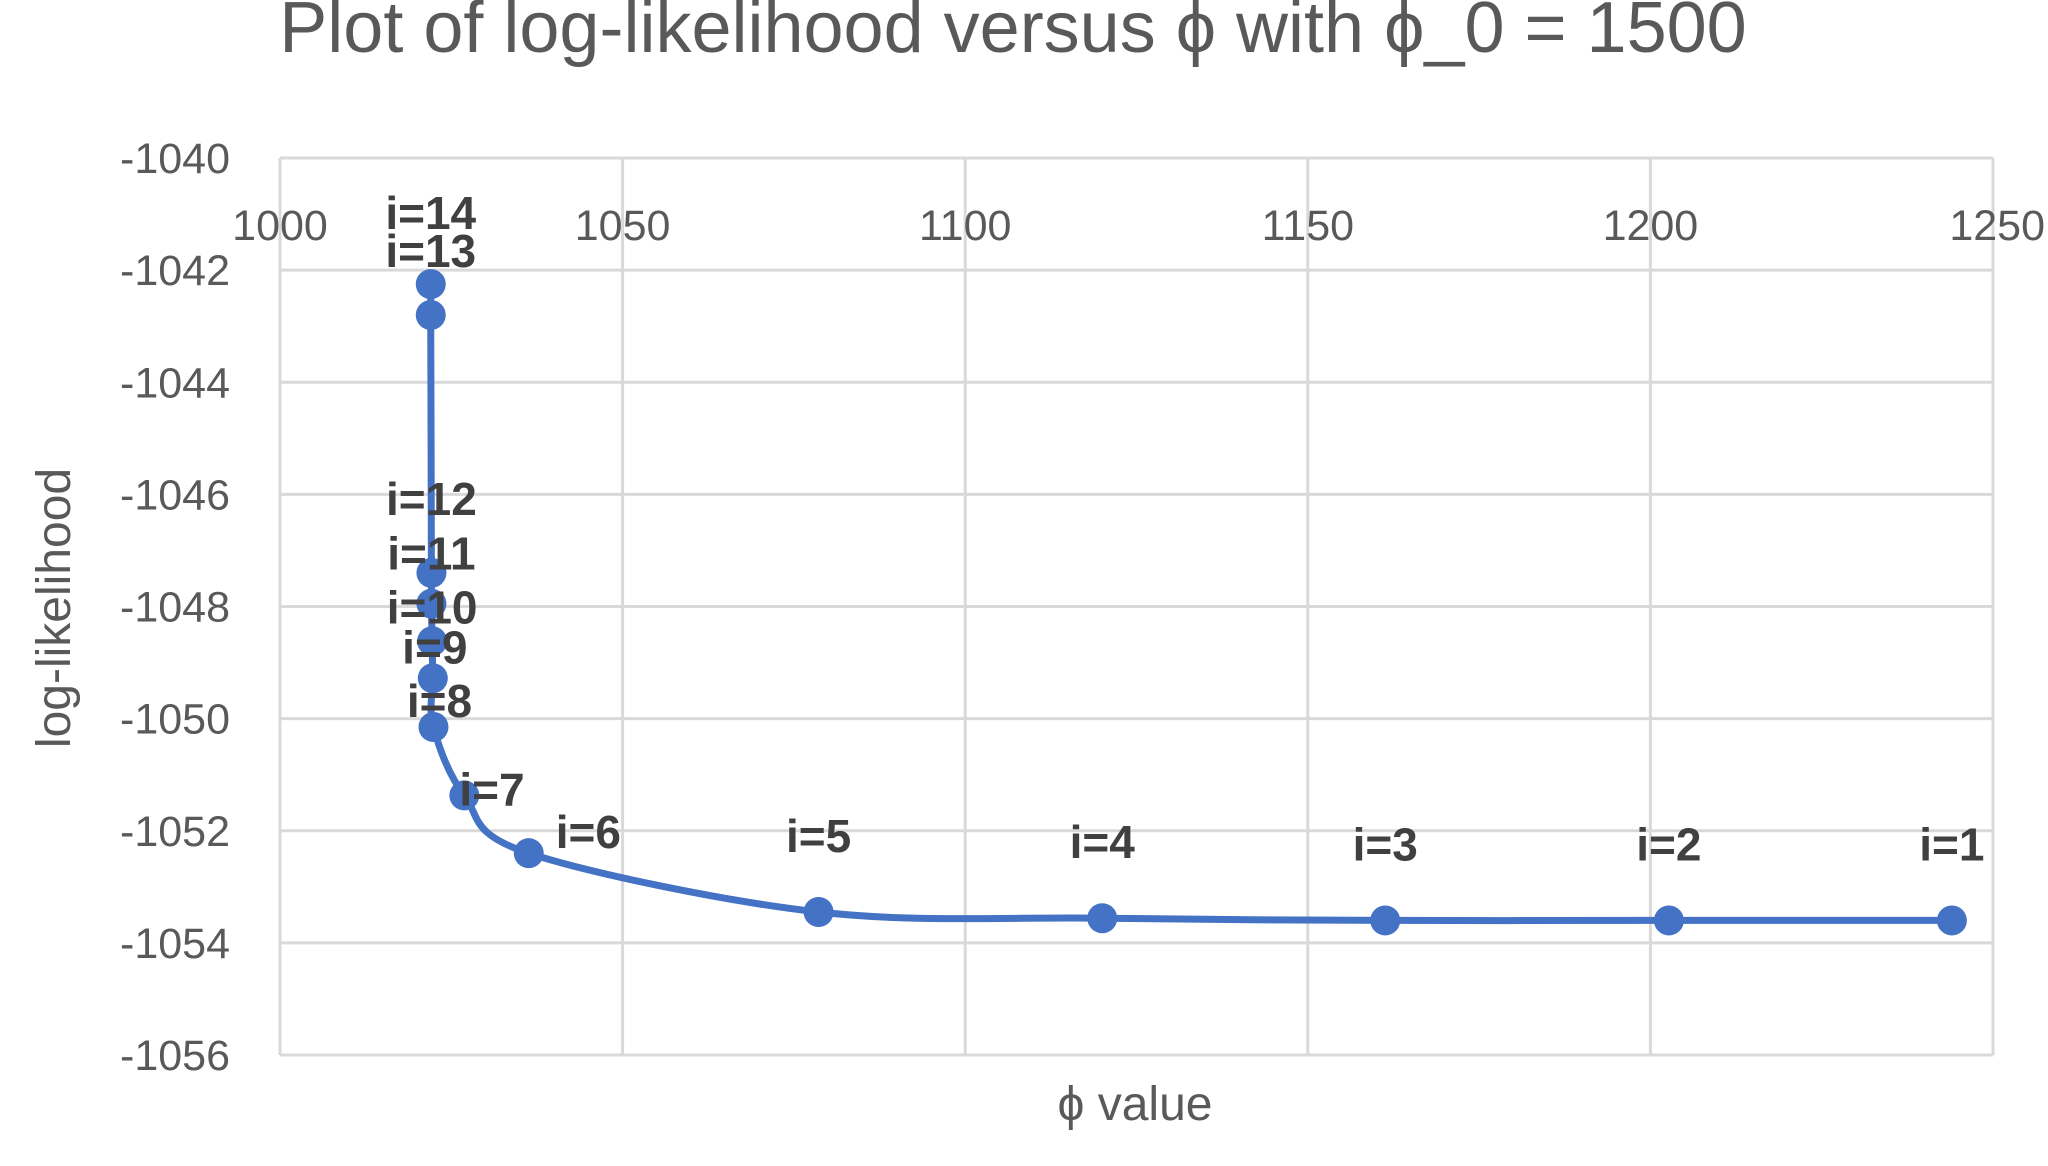 The height and width of the screenshot is (1166, 2048). I want to click on x-tick-label: 1150, so click(1308, 226).